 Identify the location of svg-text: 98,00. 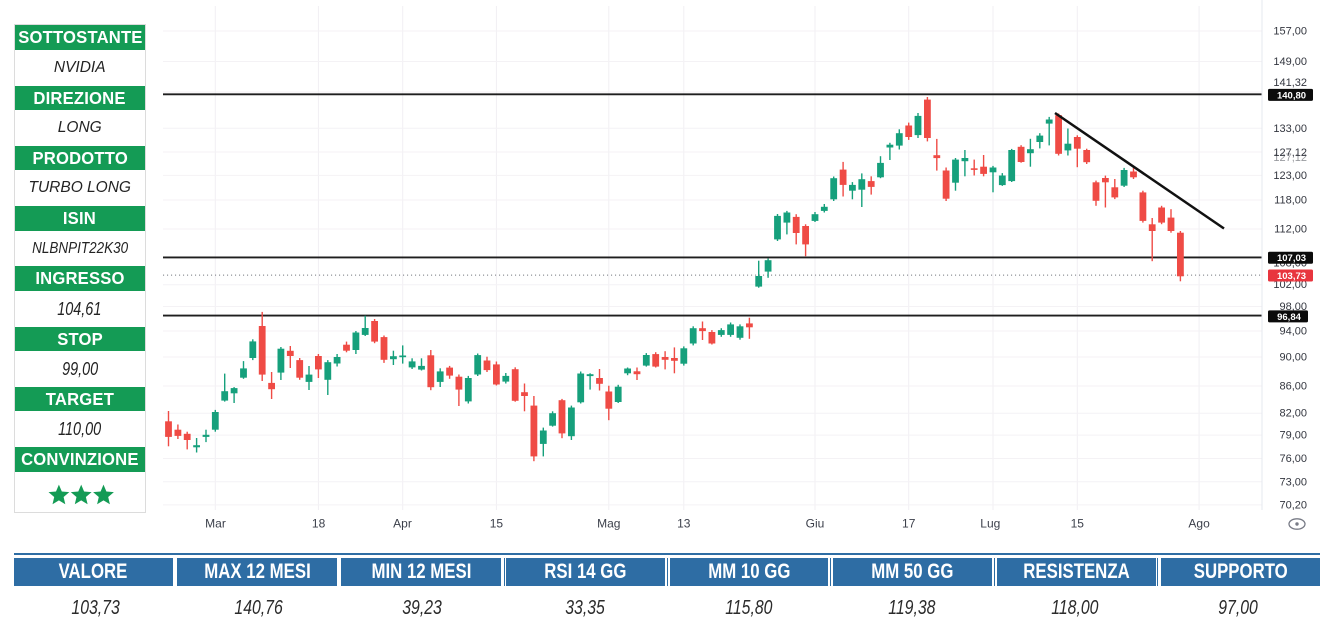
(1293, 307).